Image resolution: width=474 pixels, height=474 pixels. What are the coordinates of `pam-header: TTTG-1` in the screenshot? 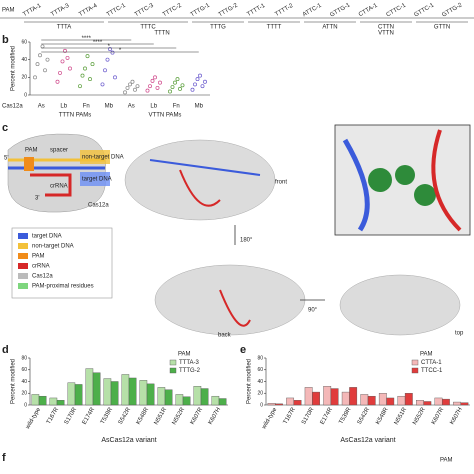 It's located at (201, 10).